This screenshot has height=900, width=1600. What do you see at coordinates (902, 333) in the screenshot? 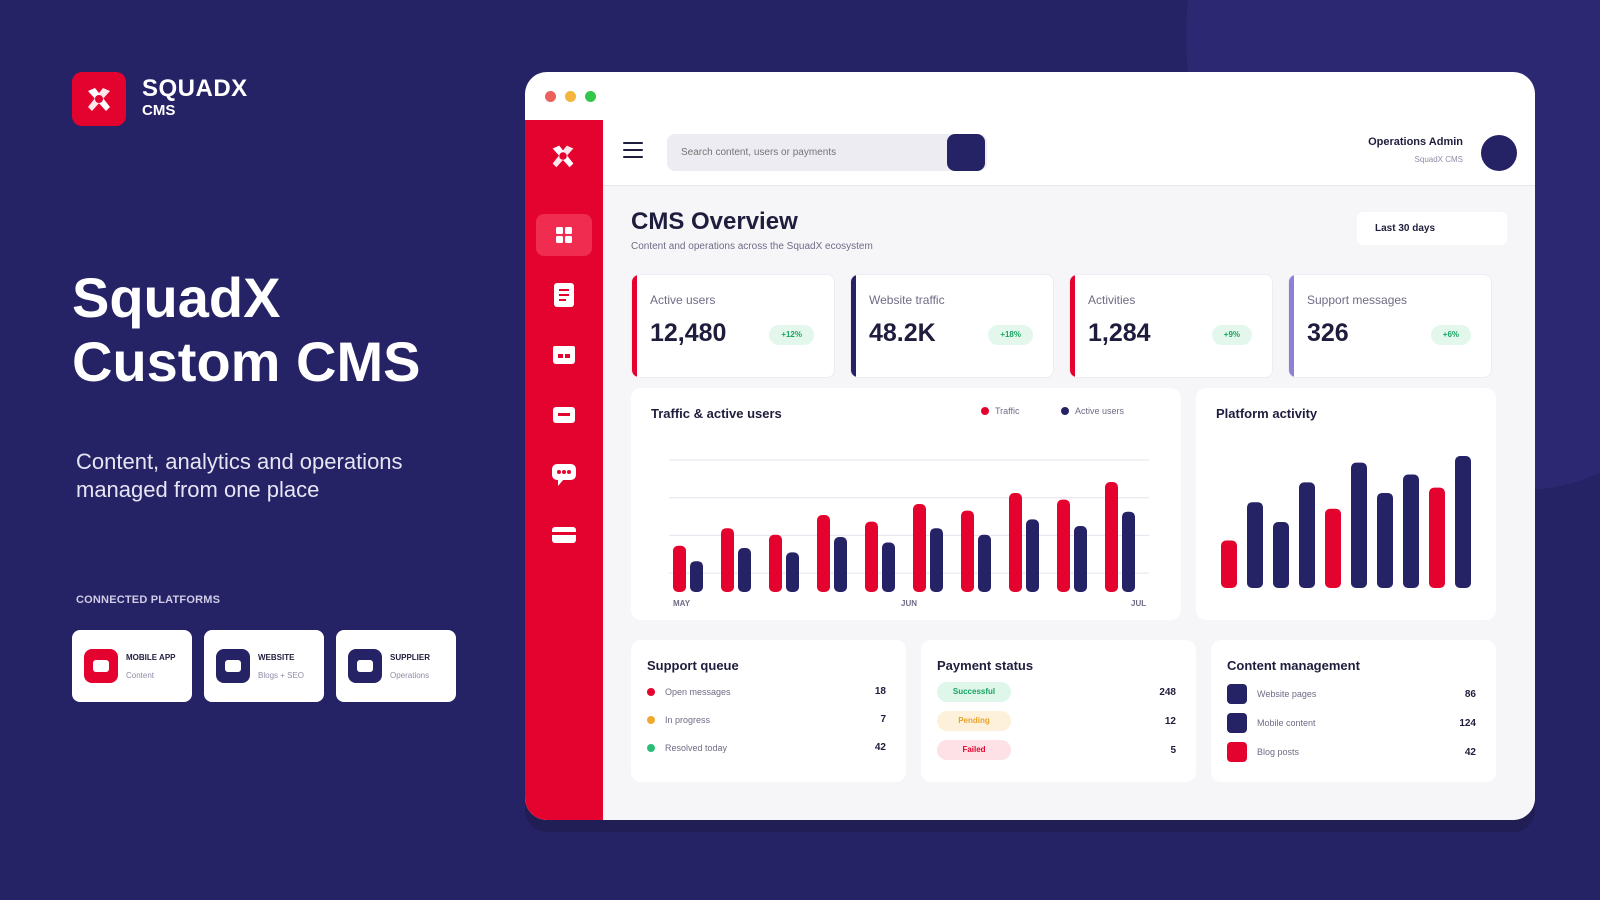
I see `kpi-value: 48.2K` at bounding box center [902, 333].